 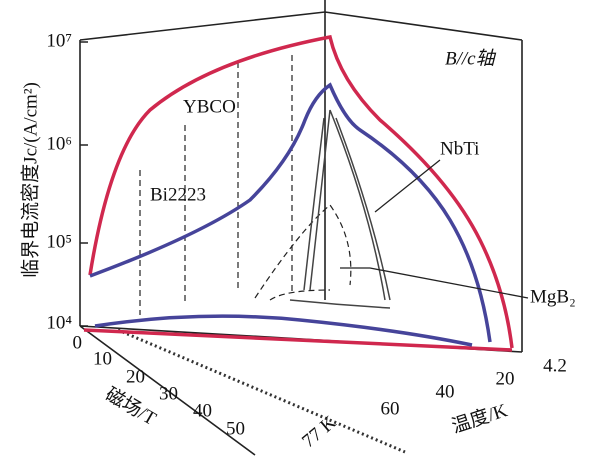 I want to click on blue-base, so click(x=283, y=330).